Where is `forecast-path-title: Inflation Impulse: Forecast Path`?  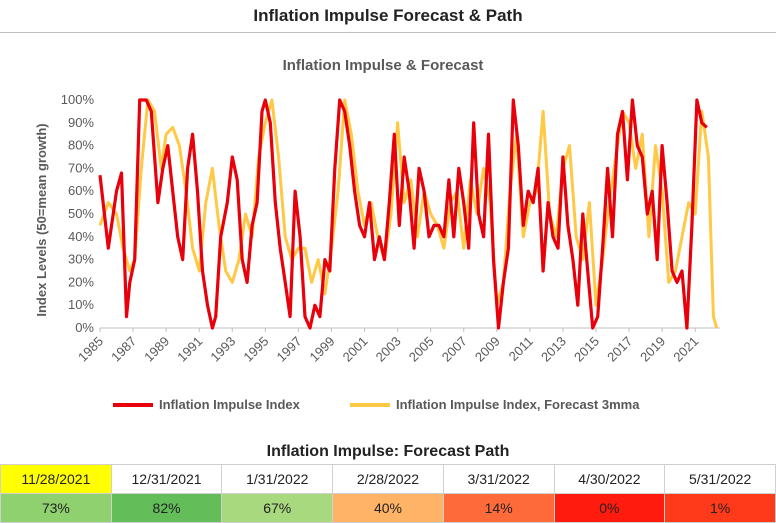
forecast-path-title: Inflation Impulse: Forecast Path is located at coordinates (388, 451).